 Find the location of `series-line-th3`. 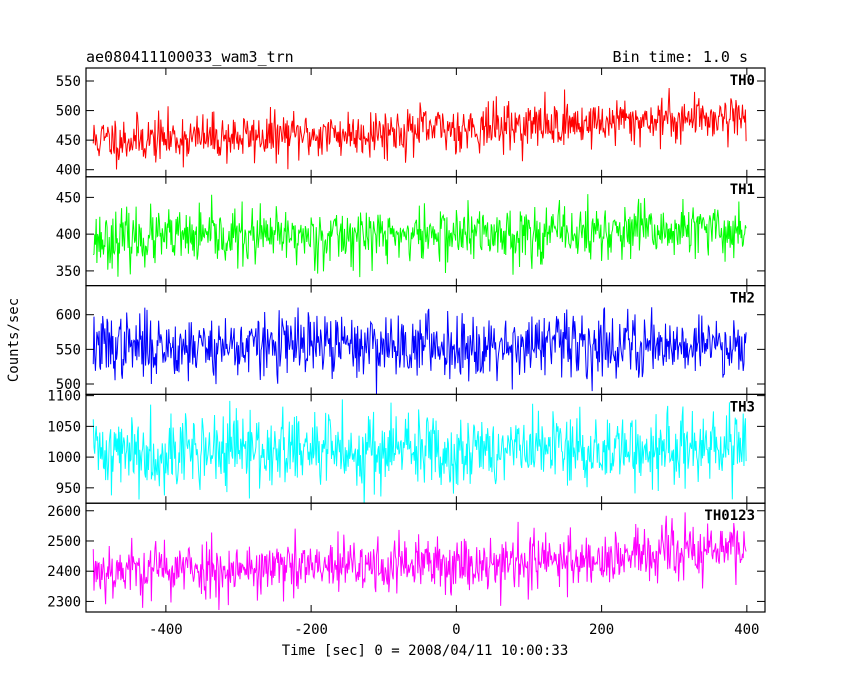

series-line-th3 is located at coordinates (419, 451).